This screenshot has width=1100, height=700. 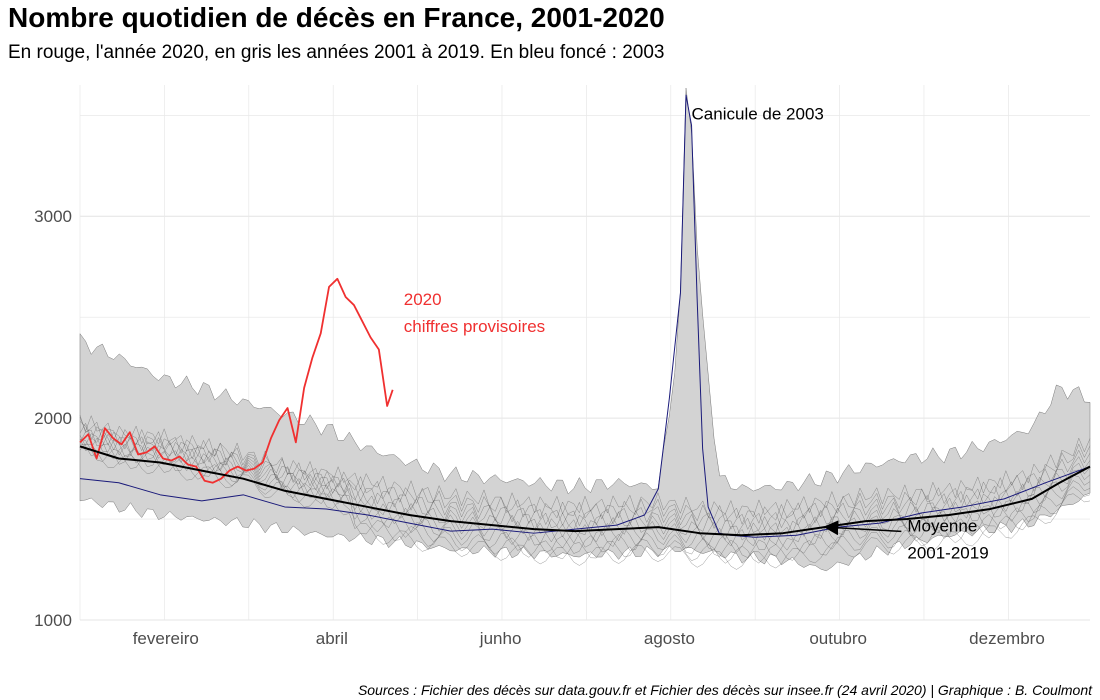 I want to click on annotation-mean-label: Moyenne, so click(x=942, y=525).